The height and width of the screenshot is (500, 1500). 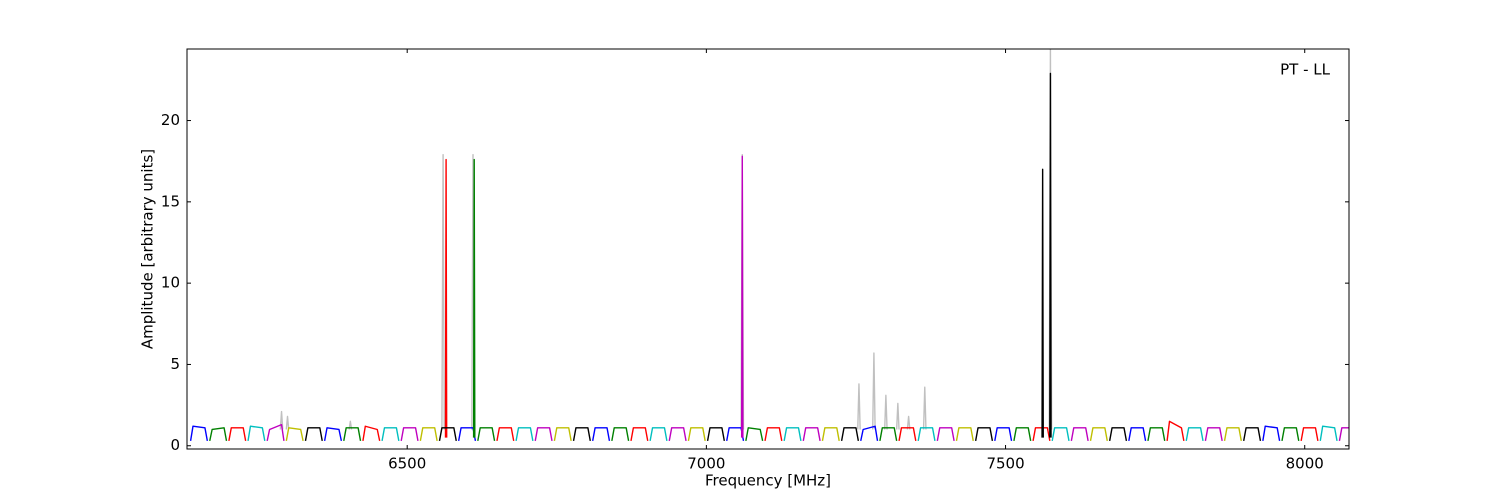 What do you see at coordinates (1005, 464) in the screenshot?
I see `x-tick-label: 7500` at bounding box center [1005, 464].